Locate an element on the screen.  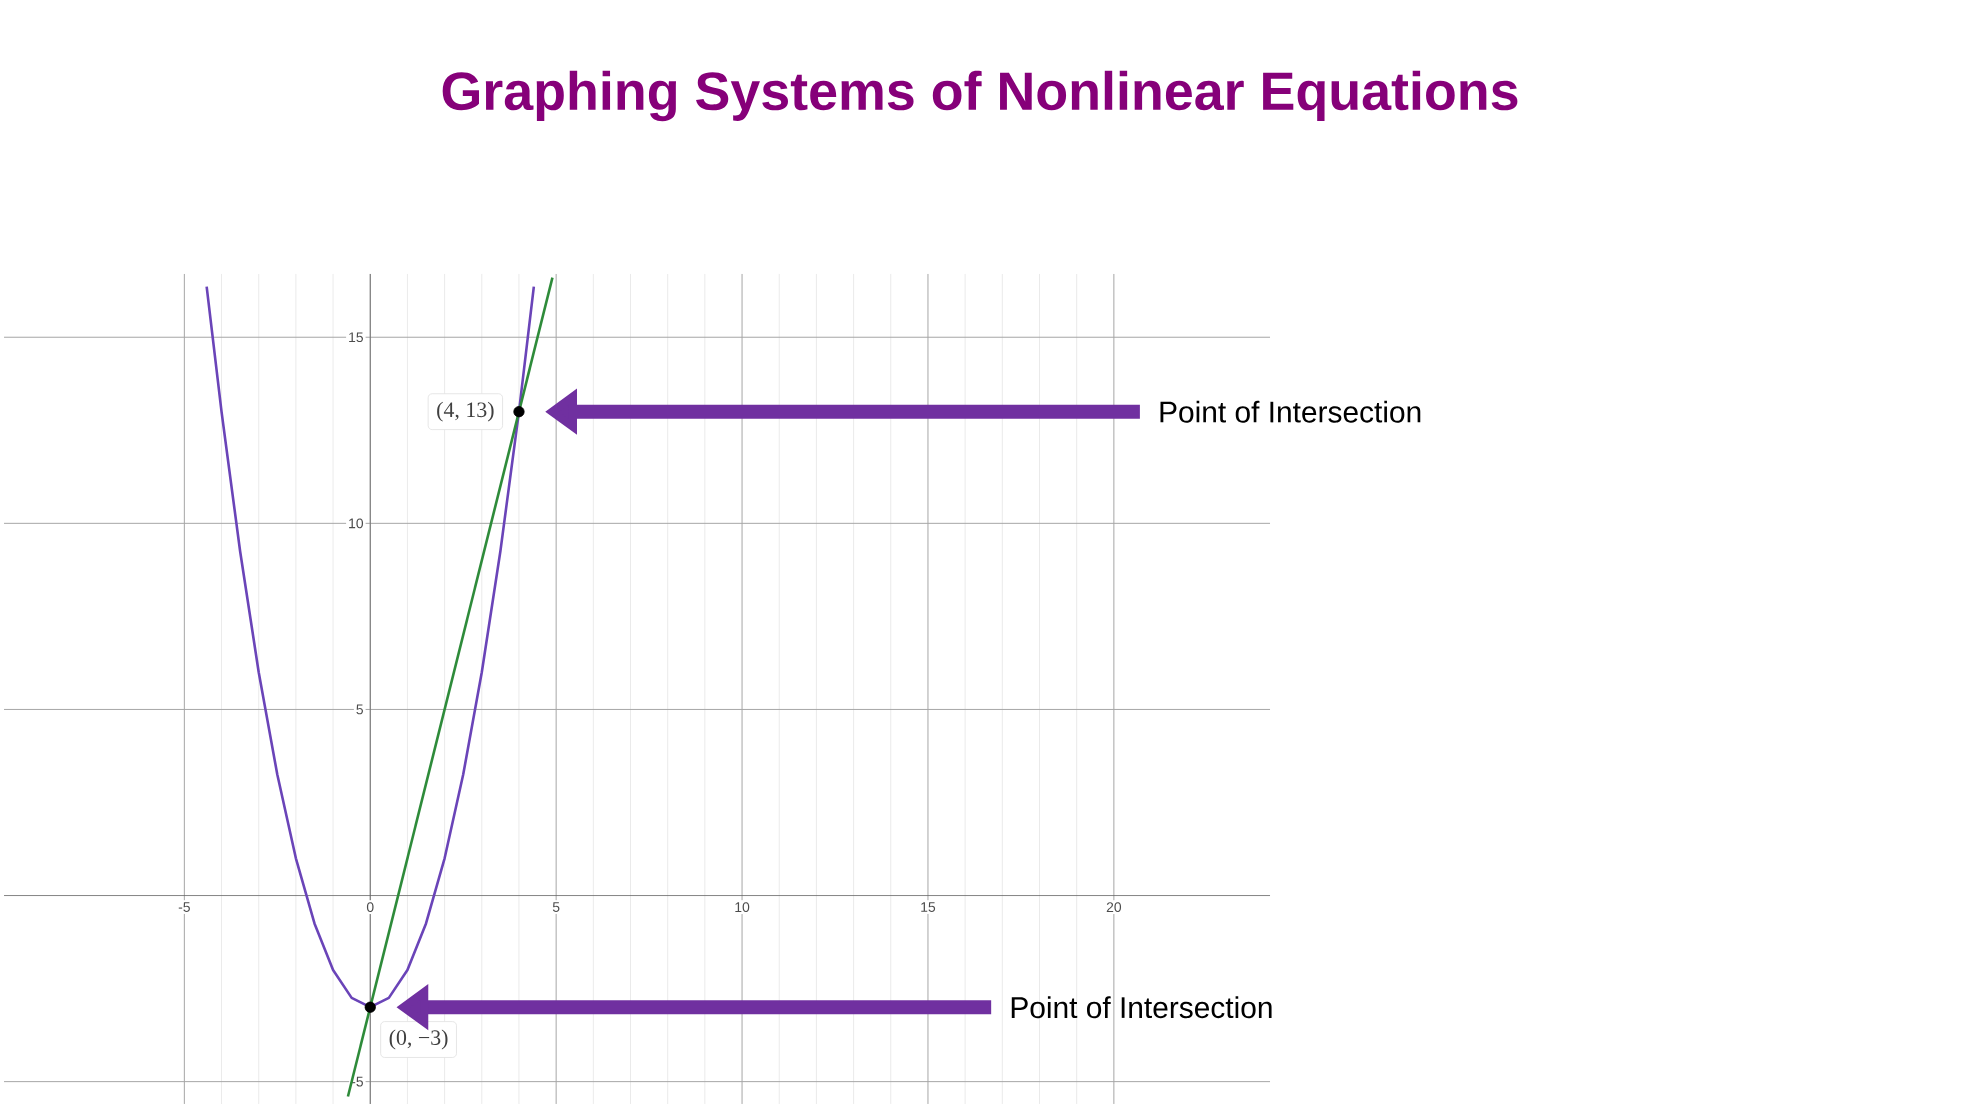
chart-title: Graphing Systems of Nonlinear Equations is located at coordinates (980, 96).